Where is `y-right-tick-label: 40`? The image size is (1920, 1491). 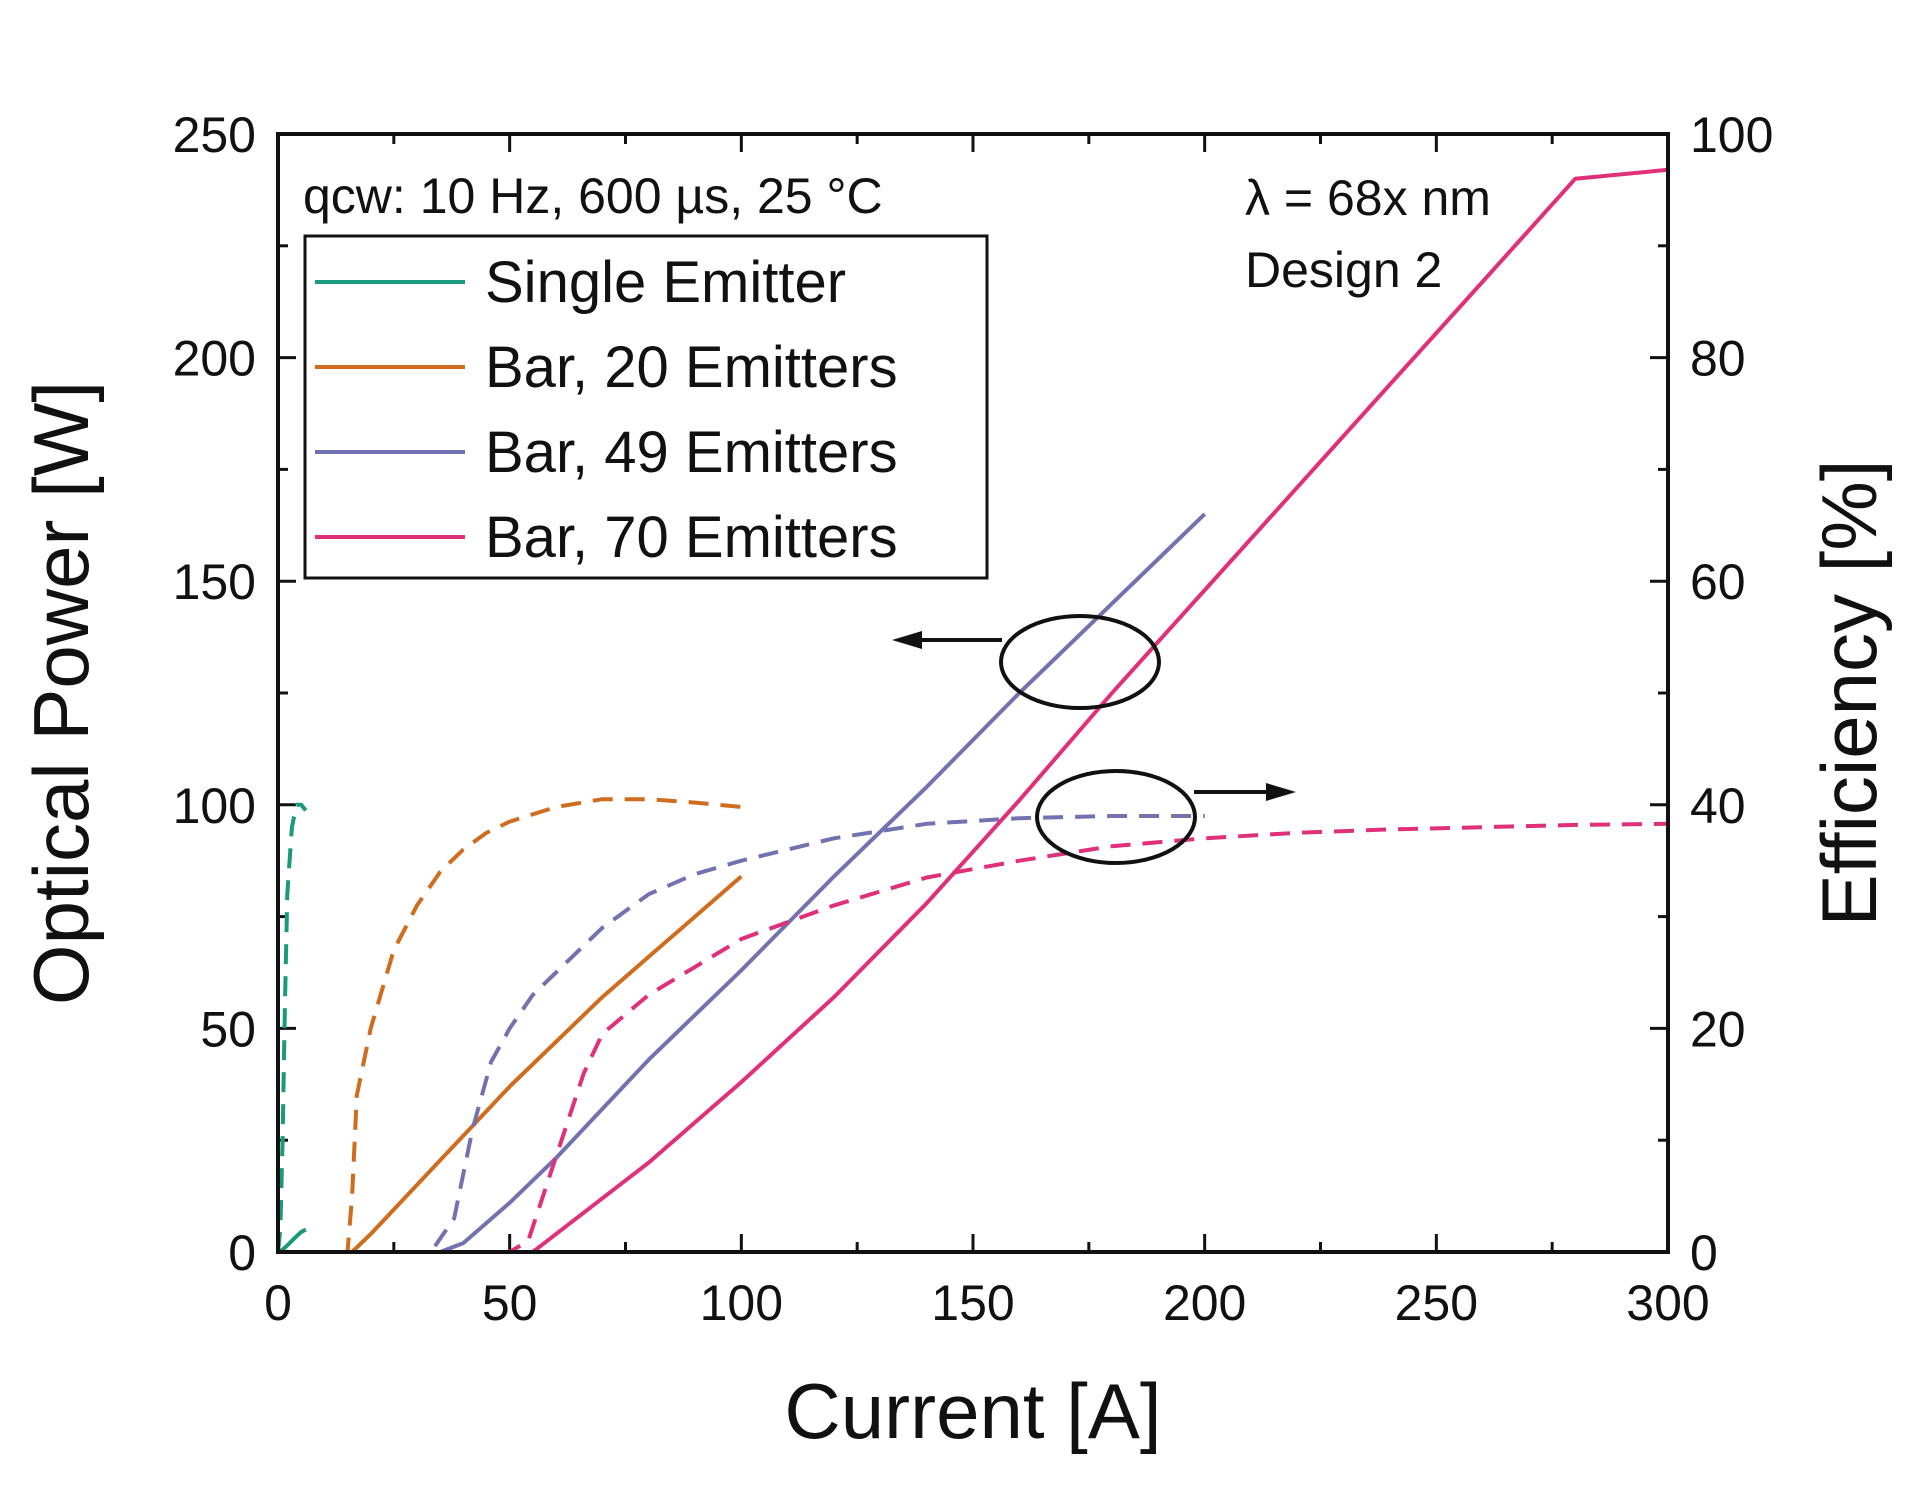 y-right-tick-label: 40 is located at coordinates (1718, 806).